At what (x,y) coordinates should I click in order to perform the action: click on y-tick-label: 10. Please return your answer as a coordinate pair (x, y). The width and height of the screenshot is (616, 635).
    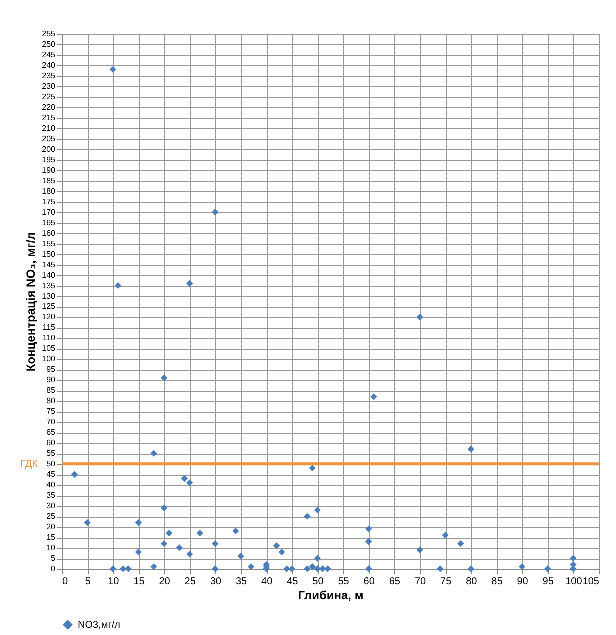
    Looking at the image, I should click on (51, 548).